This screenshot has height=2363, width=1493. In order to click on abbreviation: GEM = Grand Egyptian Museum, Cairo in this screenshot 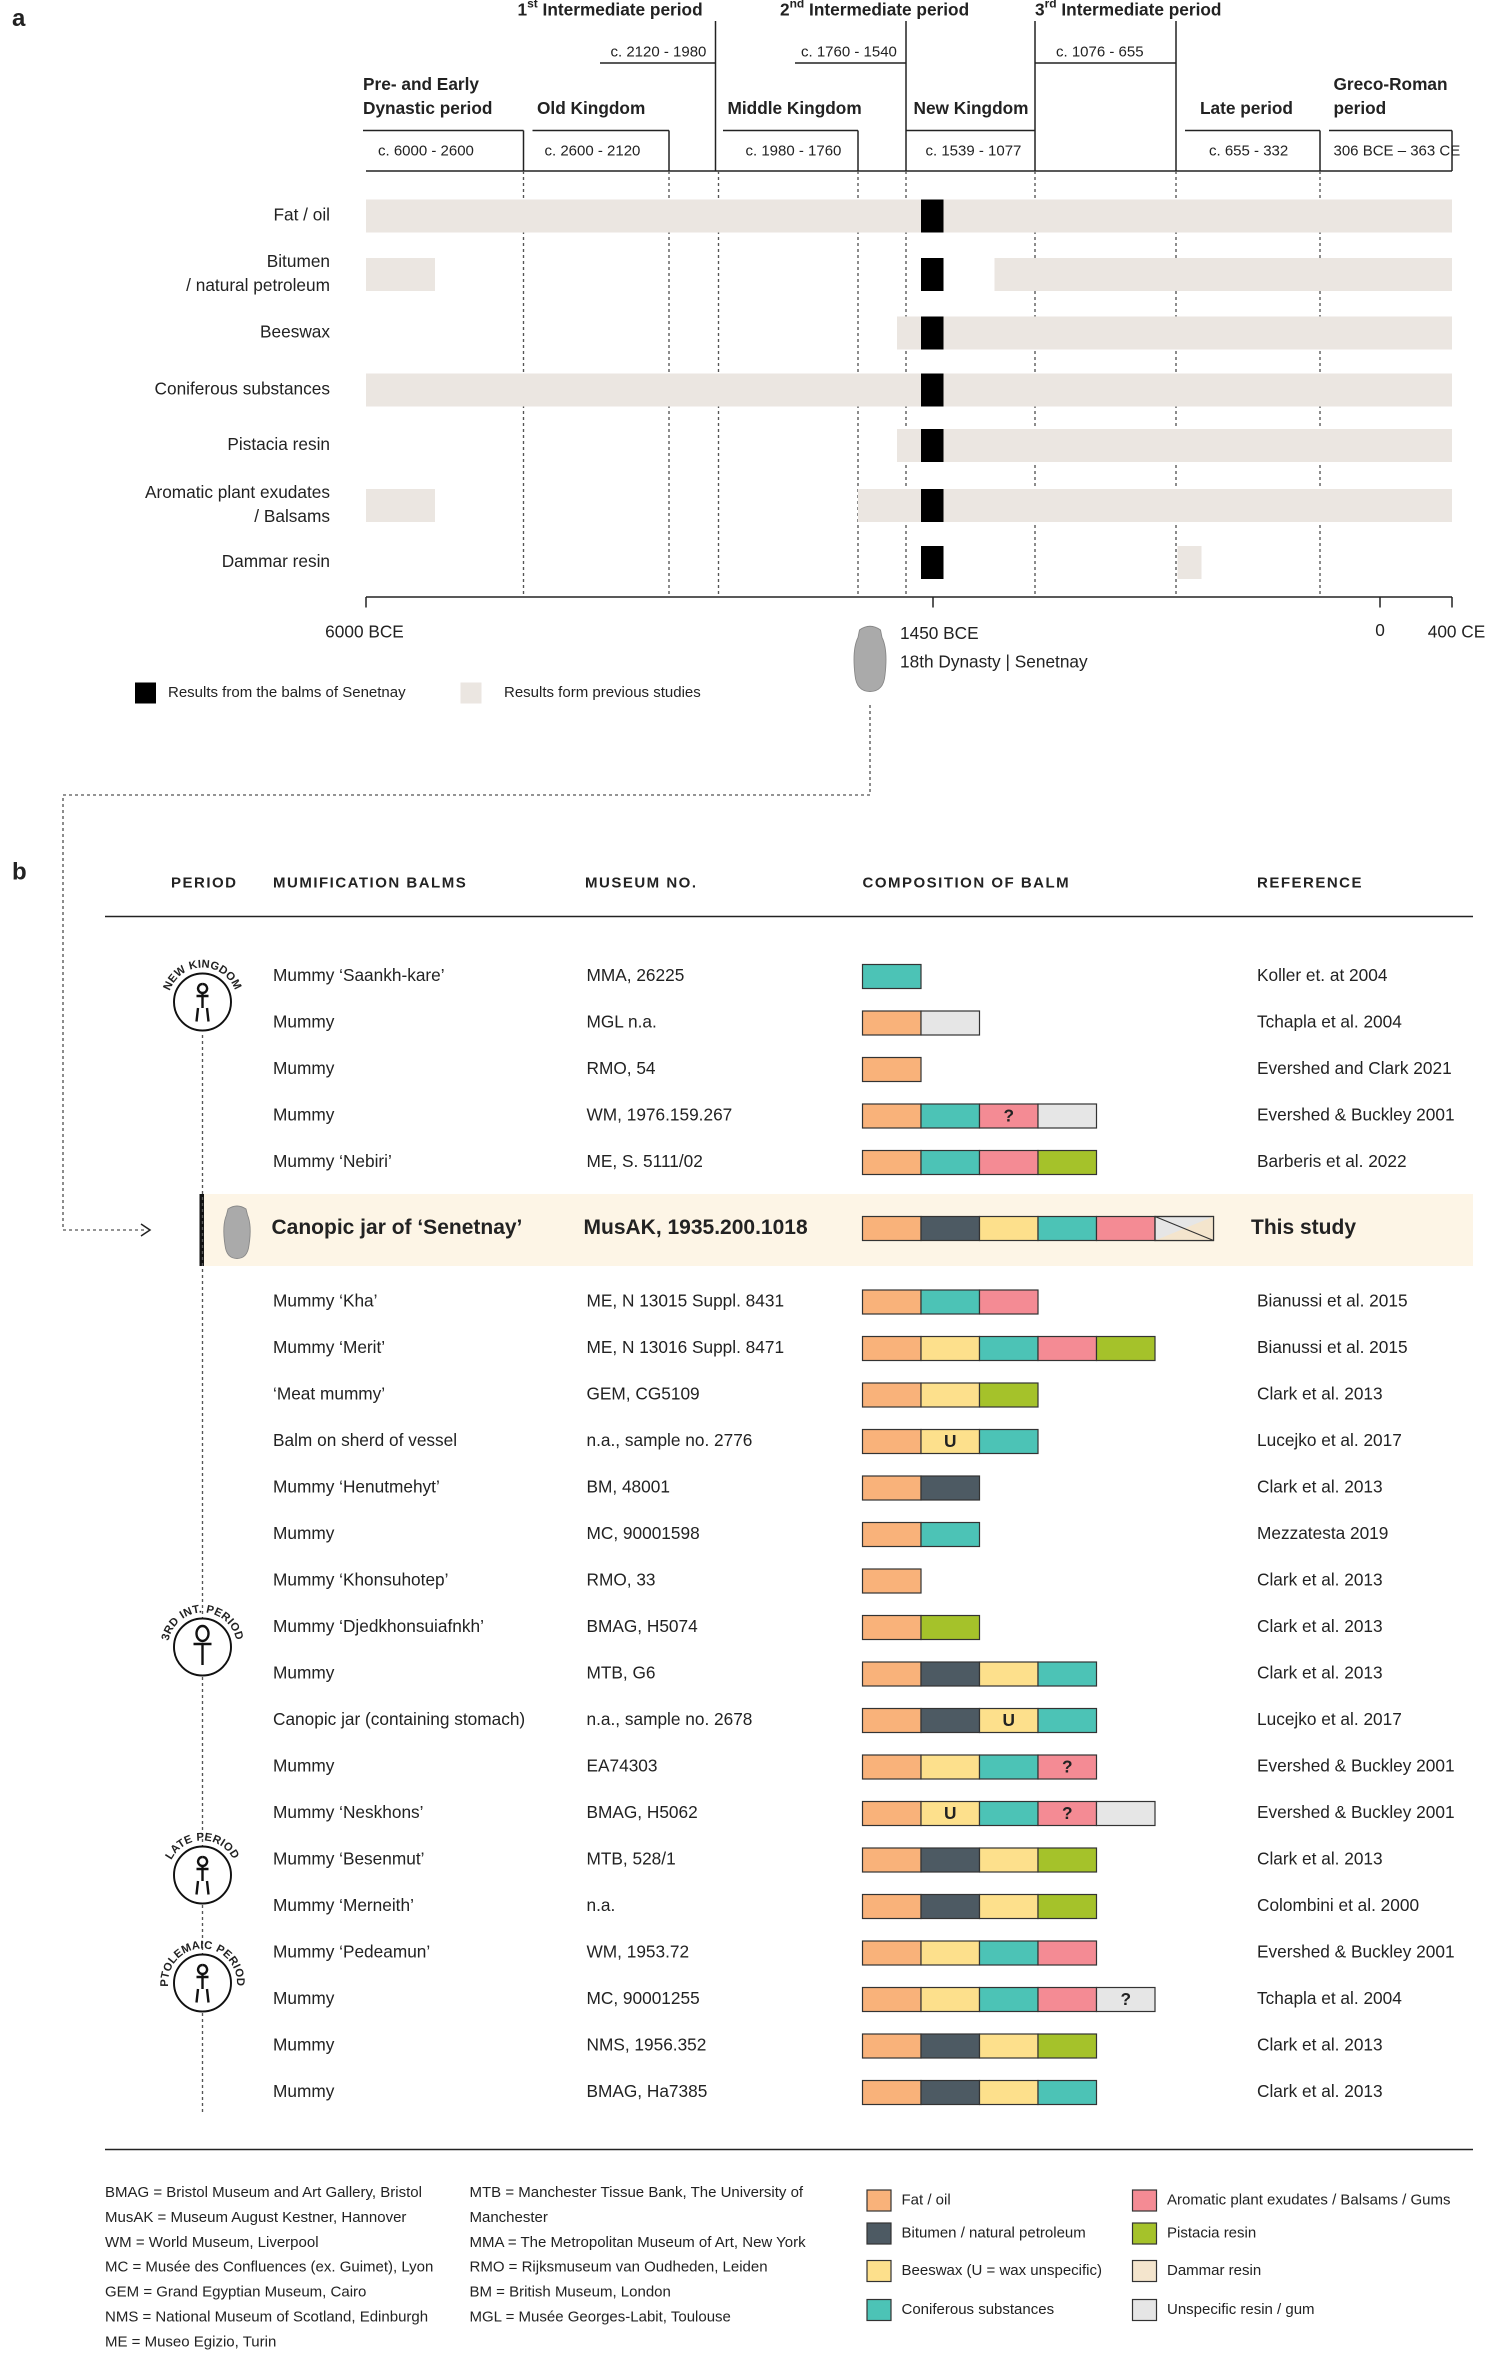, I will do `click(235, 2292)`.